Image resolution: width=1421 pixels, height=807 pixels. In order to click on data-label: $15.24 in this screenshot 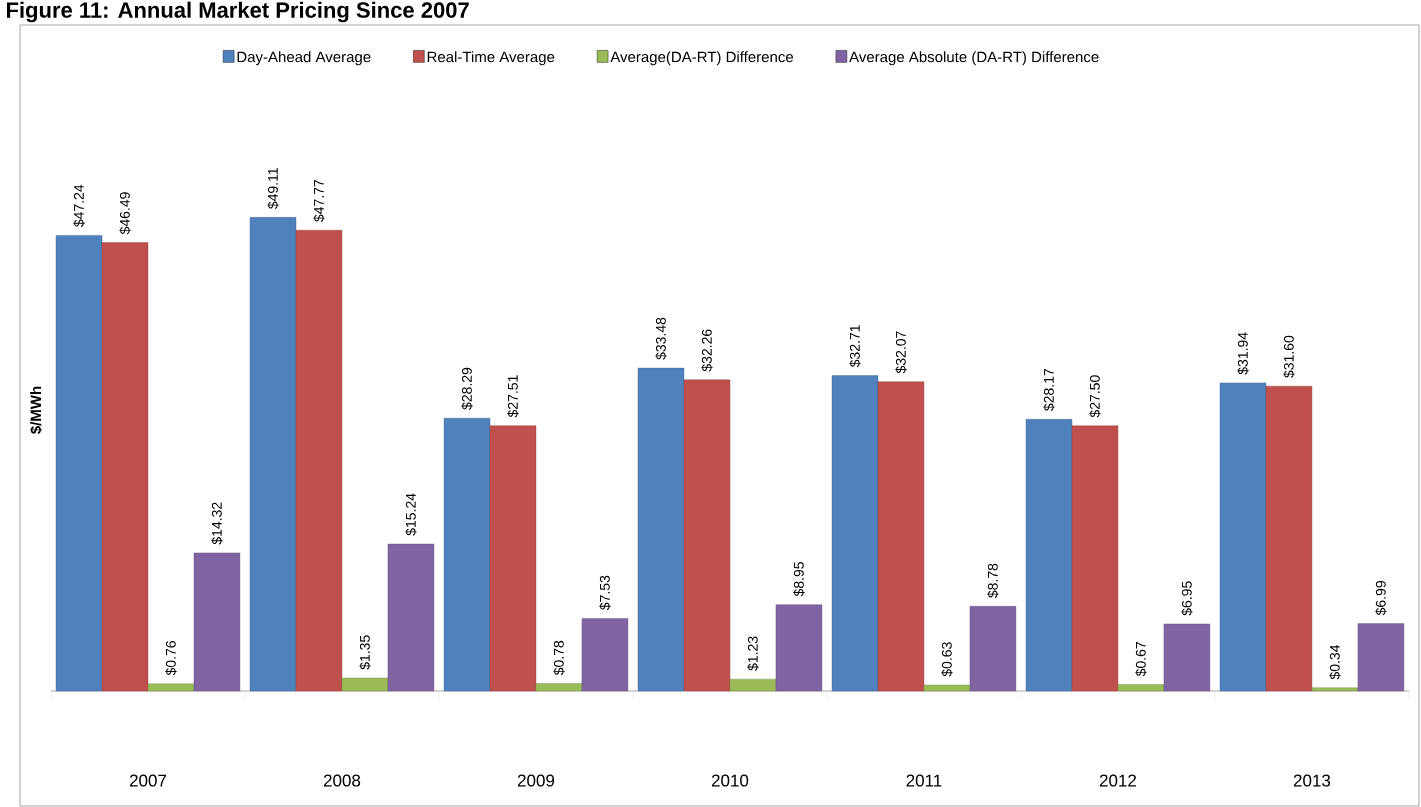, I will do `click(411, 514)`.